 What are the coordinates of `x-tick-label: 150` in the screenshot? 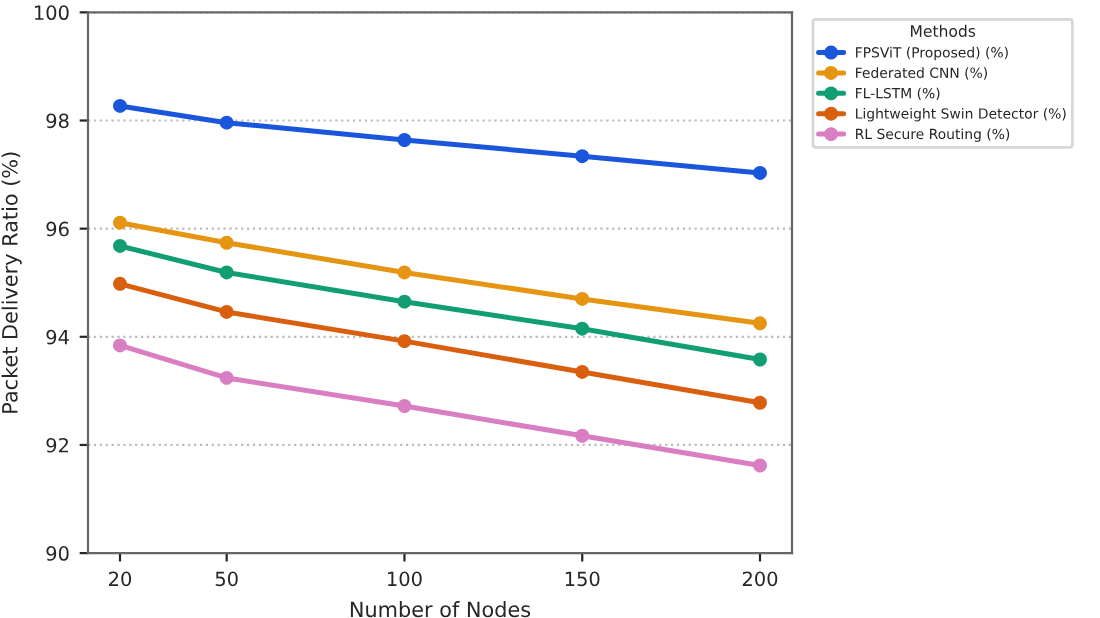 It's located at (582, 579).